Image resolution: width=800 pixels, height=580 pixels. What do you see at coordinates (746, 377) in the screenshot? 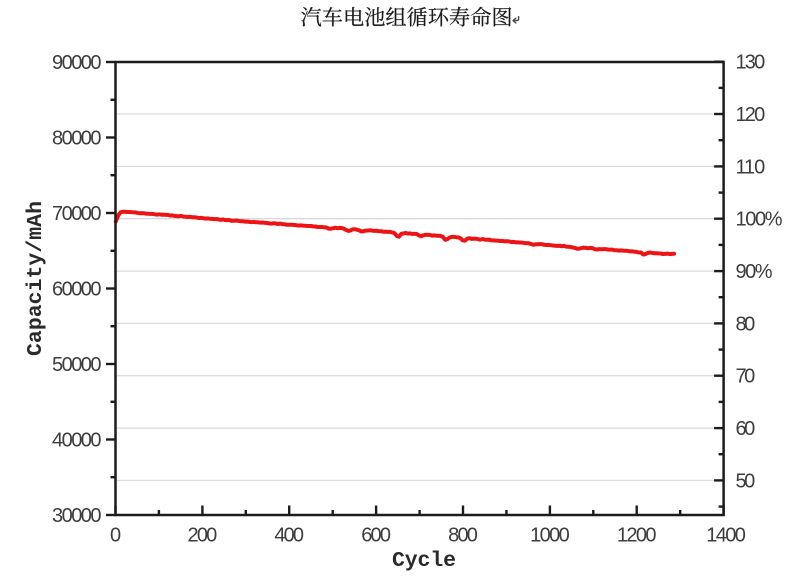
I see `svg-text: 70` at bounding box center [746, 377].